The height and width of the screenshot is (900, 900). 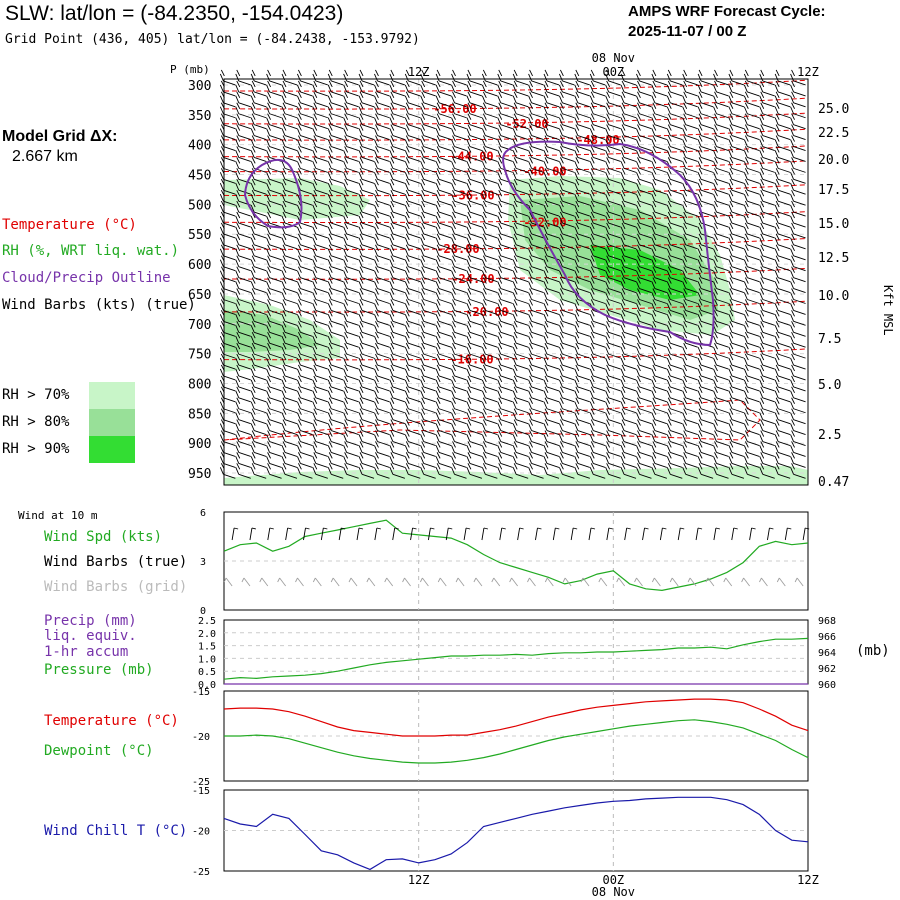 I want to click on wind-chill-tick-label: -25, so click(x=201, y=872).